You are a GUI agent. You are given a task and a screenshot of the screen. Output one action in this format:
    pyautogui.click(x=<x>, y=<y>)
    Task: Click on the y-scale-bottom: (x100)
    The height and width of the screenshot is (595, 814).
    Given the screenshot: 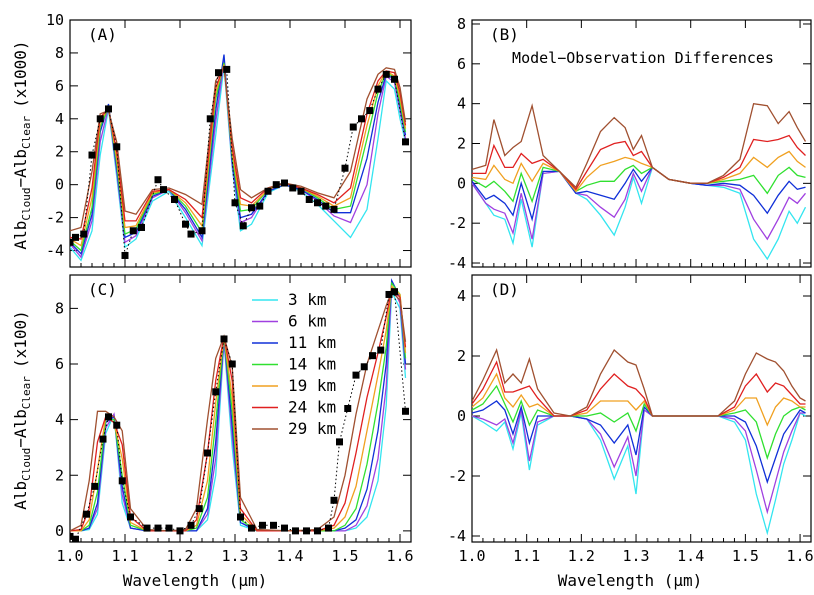 What is the action you would take?
    pyautogui.click(x=20, y=339)
    